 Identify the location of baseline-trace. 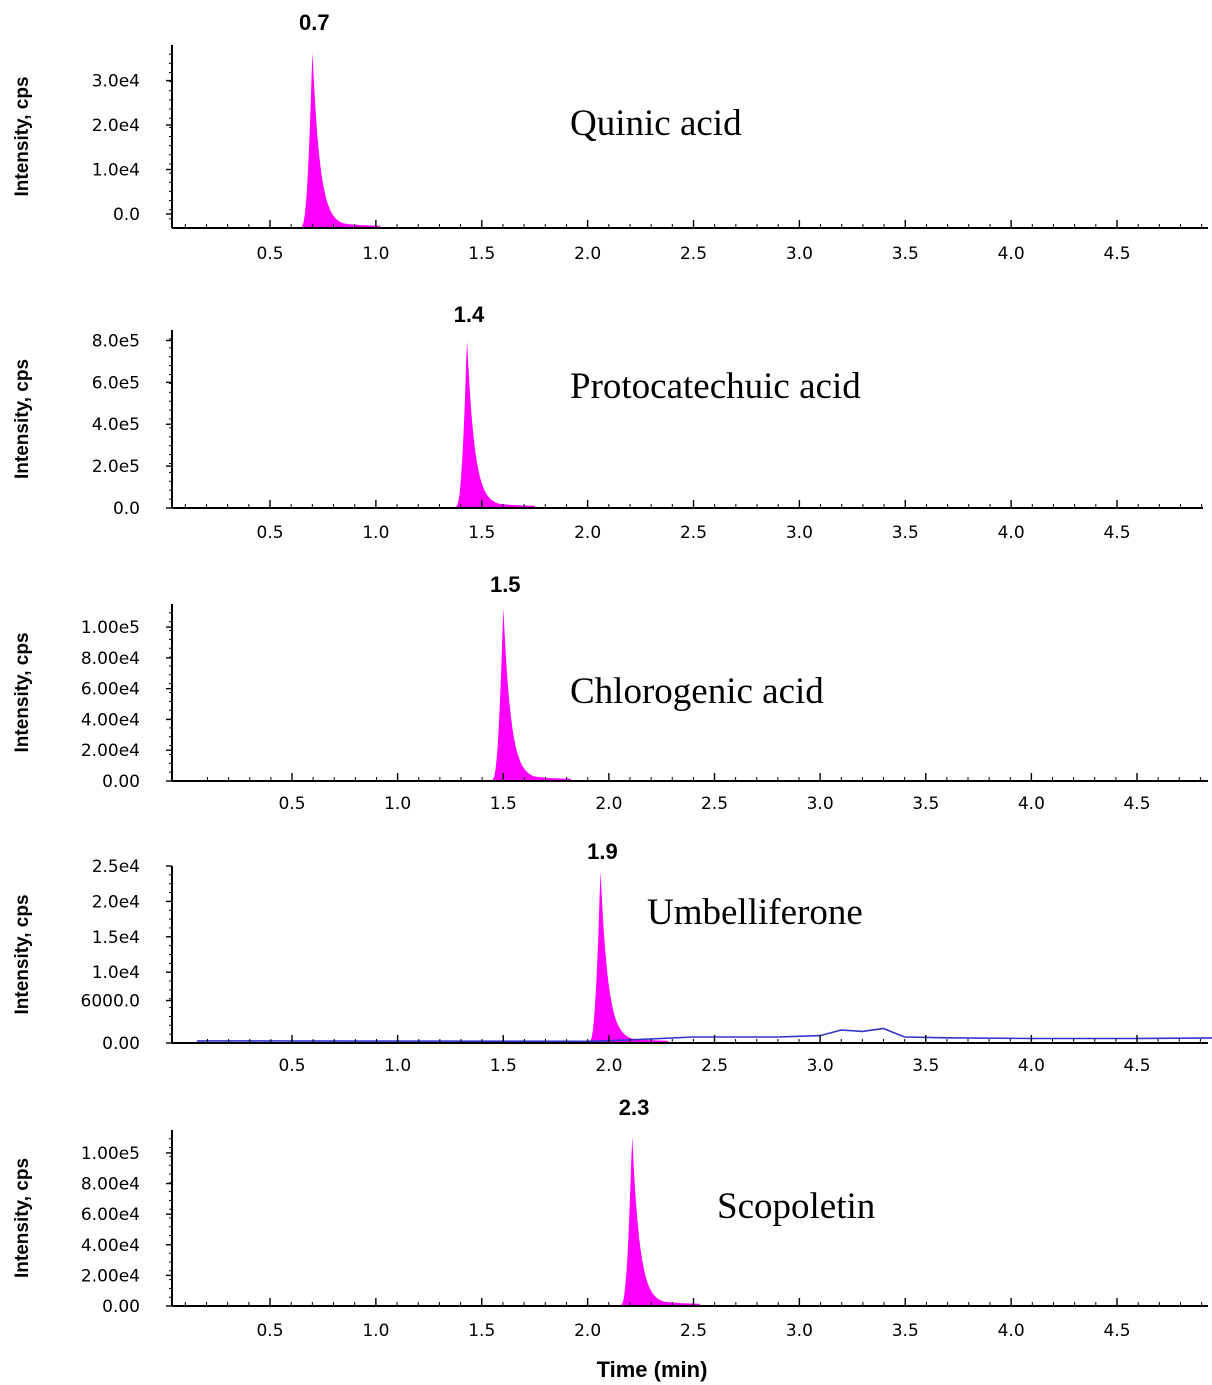
(704, 1035).